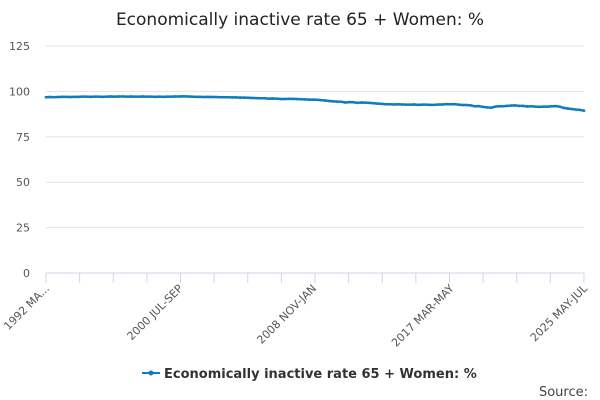 The width and height of the screenshot is (600, 400). What do you see at coordinates (315, 103) in the screenshot?
I see `series-line` at bounding box center [315, 103].